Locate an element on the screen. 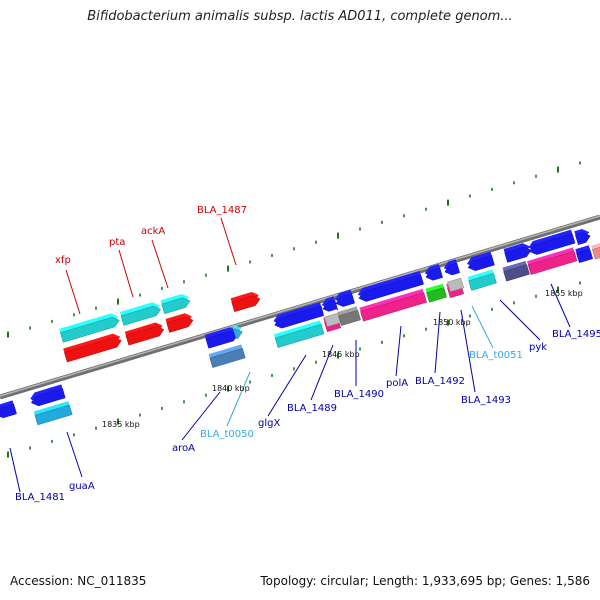 This screenshot has height=600, width=600. gene-BLA_1490-a-face is located at coordinates (345, 300).